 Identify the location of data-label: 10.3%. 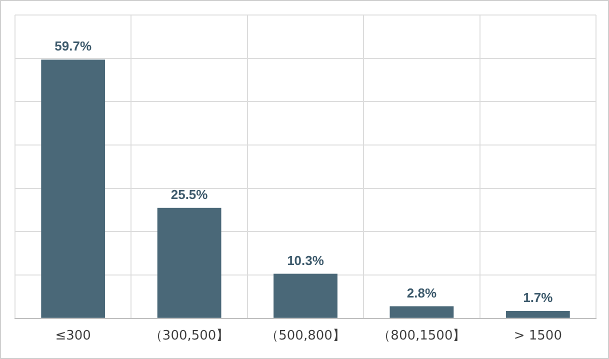
(305, 260).